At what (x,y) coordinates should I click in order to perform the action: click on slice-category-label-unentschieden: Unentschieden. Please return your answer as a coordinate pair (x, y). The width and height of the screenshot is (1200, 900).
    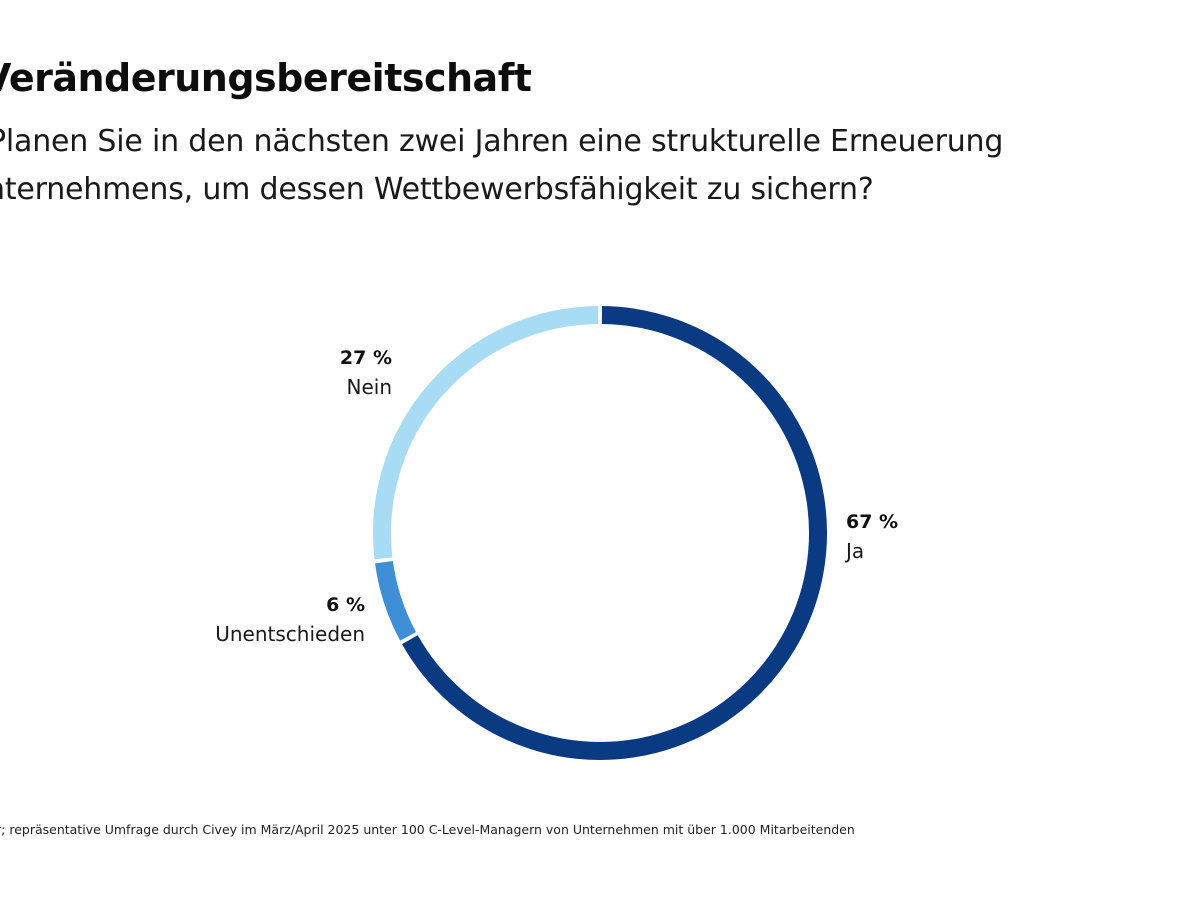
    Looking at the image, I should click on (290, 634).